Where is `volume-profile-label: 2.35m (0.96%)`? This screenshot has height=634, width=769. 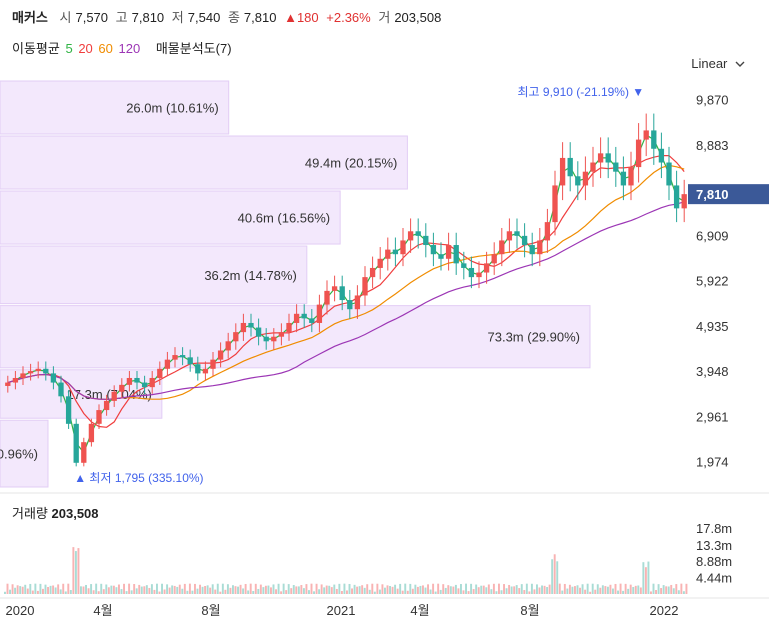 volume-profile-label: 2.35m (0.96%) is located at coordinates (19, 454).